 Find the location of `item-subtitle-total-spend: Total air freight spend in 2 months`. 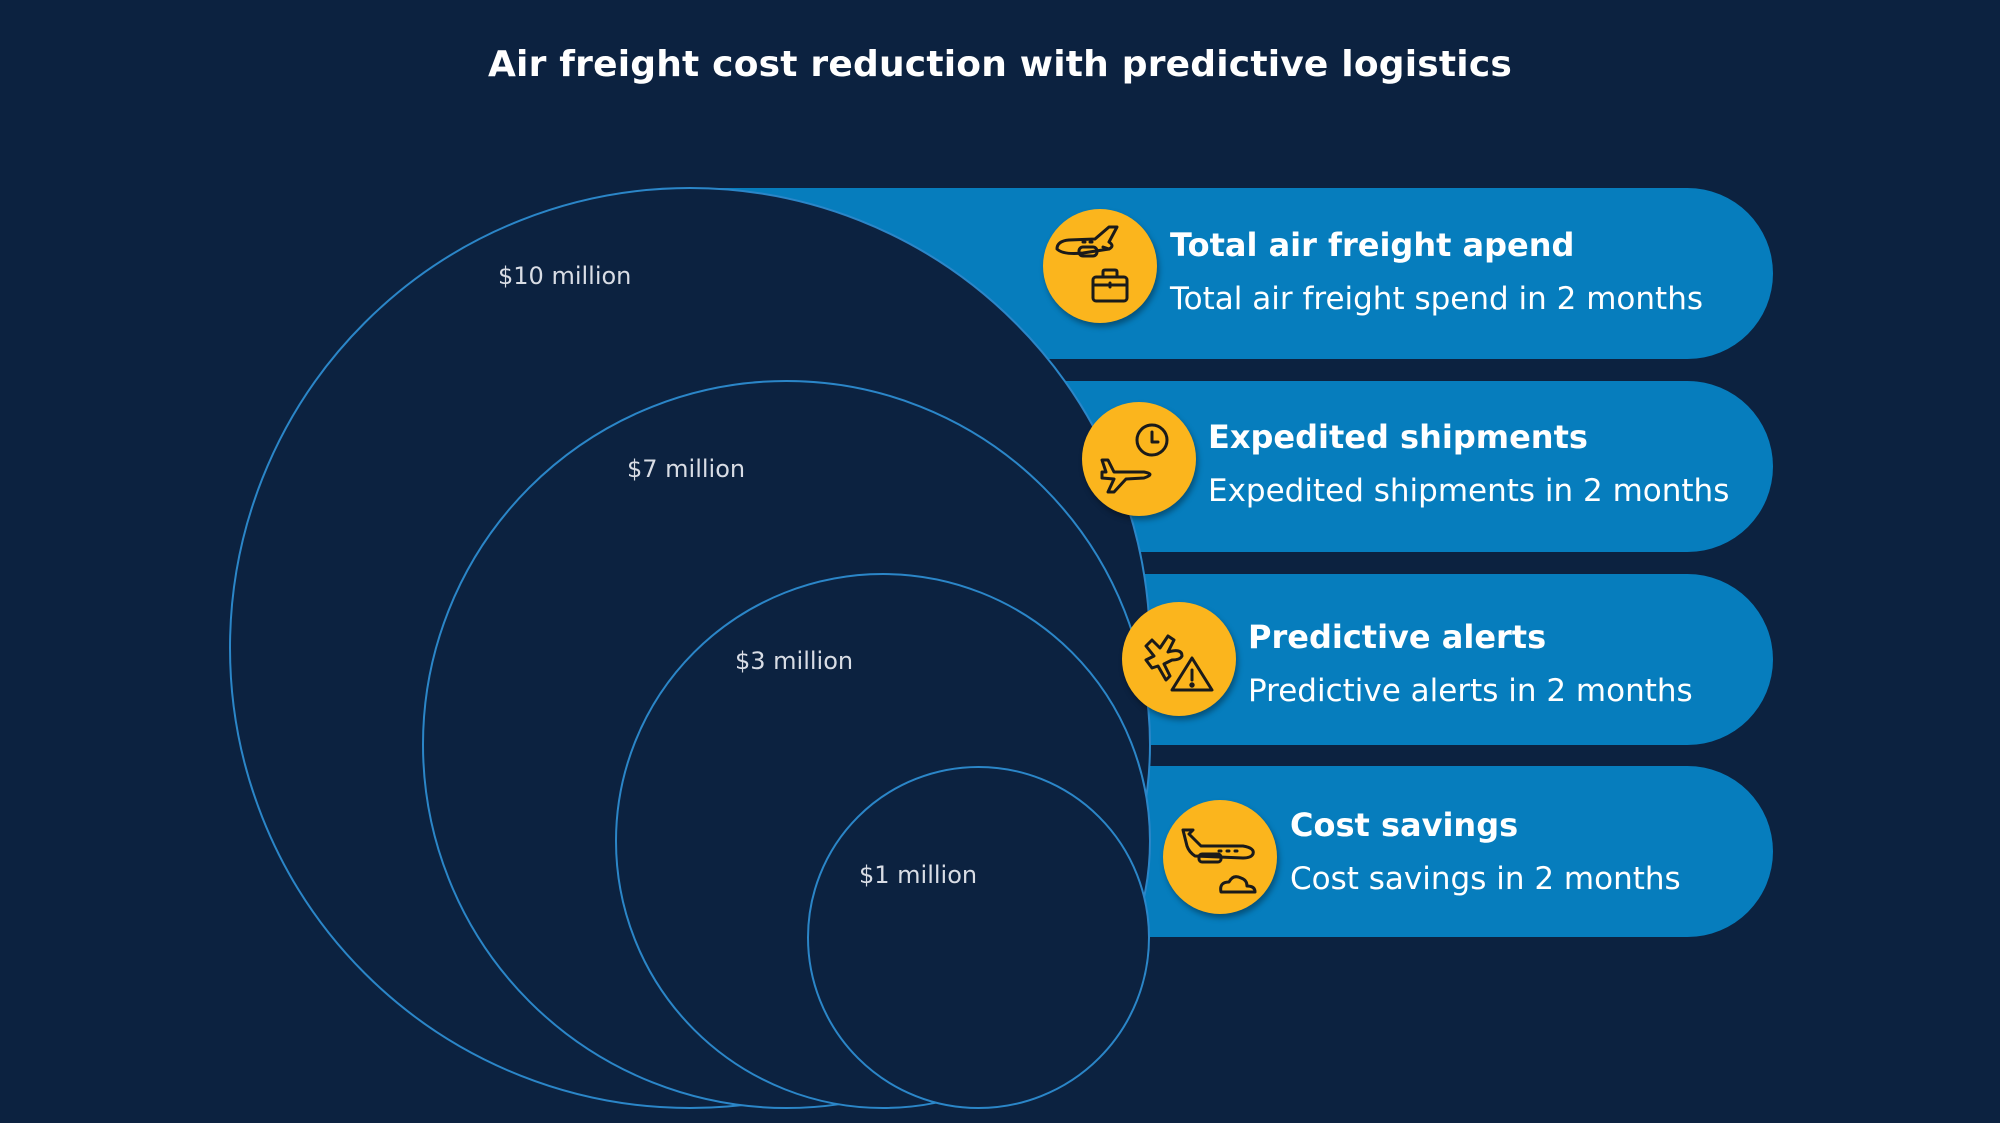

item-subtitle-total-spend: Total air freight spend in 2 months is located at coordinates (1436, 299).